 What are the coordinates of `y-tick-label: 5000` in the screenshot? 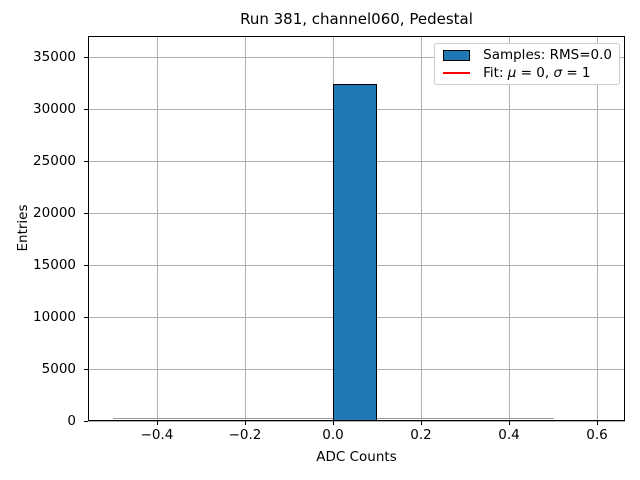 It's located at (58, 369).